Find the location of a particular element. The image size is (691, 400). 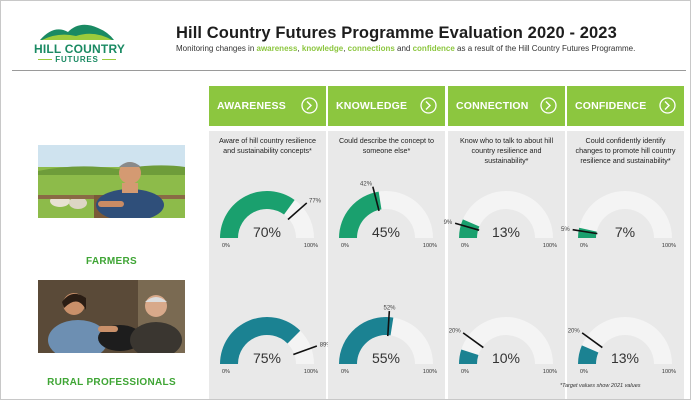

gauge-farmers-connection: 9% 13% 0% 100% is located at coordinates (502, 220).